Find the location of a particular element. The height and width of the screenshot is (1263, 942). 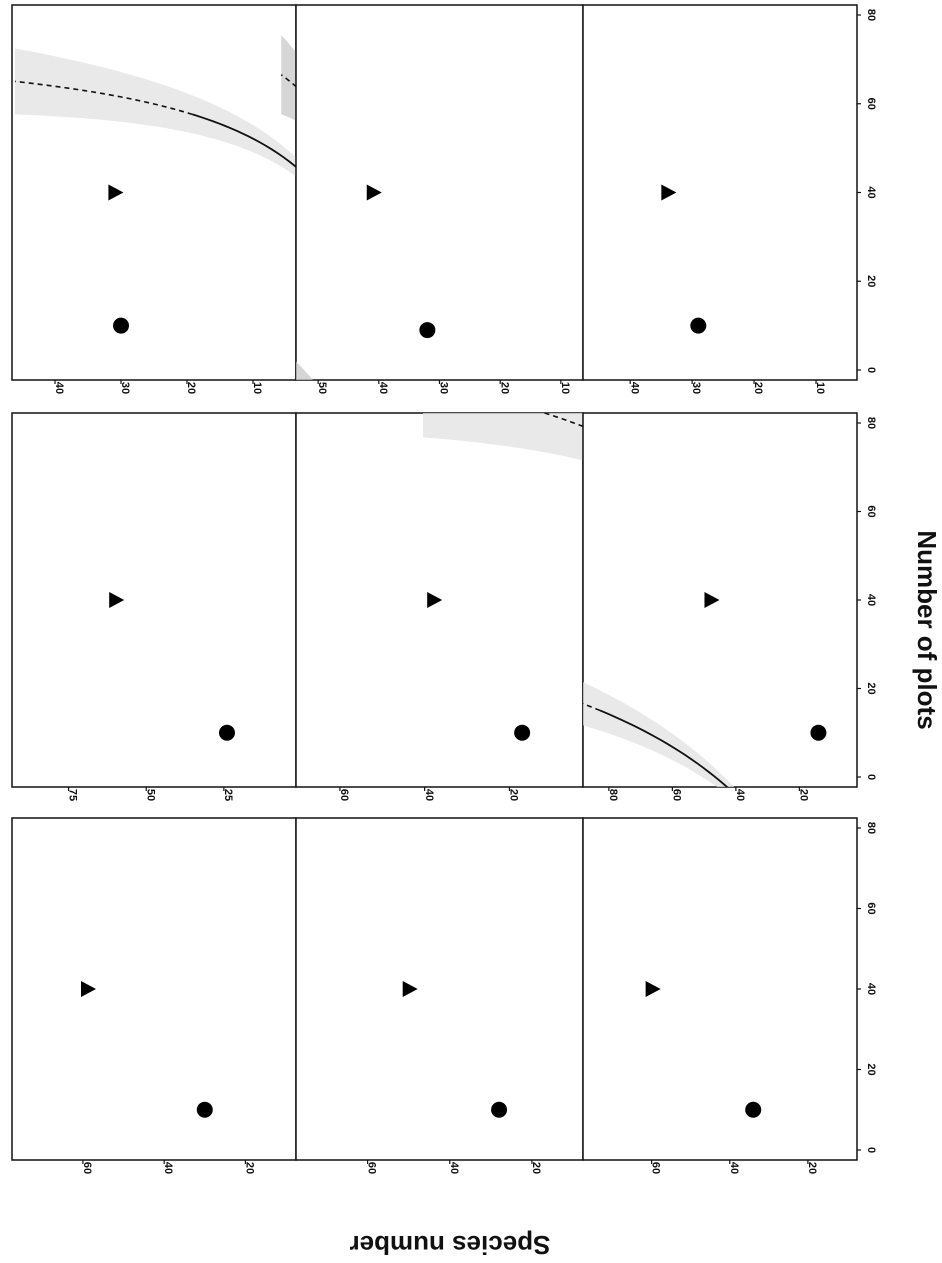

panel-r1-c1: 20 40 60 is located at coordinates (154, 995).